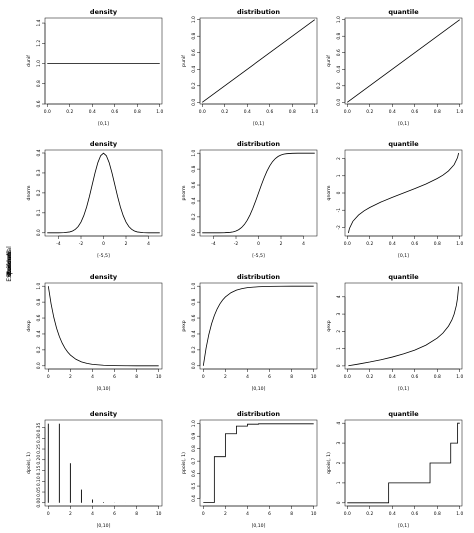  Describe the element at coordinates (395, 332) in the screenshot. I see `chart-panel-2-2: quantile [0,1] qexp 0.0 0.2 0.4 0.6 0.8 1.0 0 1 2 3 4` at that location.